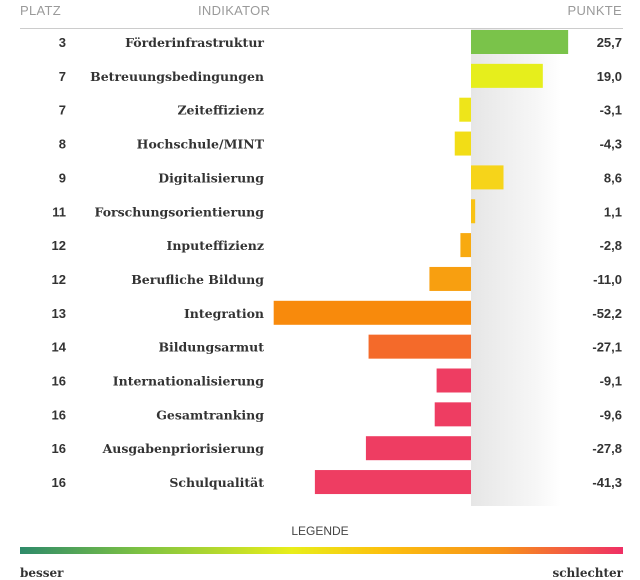 The image size is (640, 580). What do you see at coordinates (321, 28) in the screenshot?
I see `header-divider` at bounding box center [321, 28].